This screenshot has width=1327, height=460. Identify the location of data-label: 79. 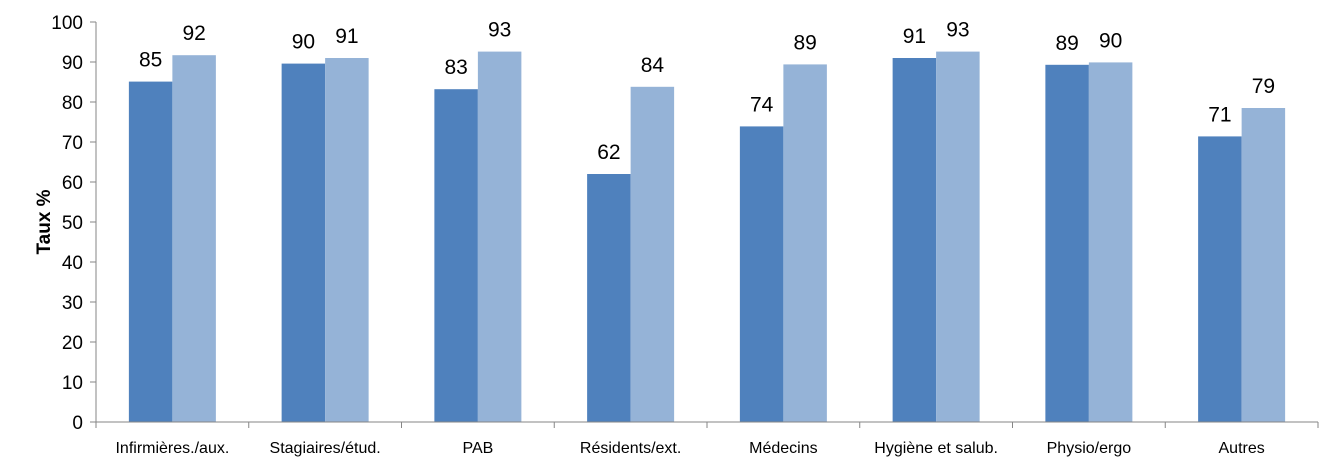
(1263, 86).